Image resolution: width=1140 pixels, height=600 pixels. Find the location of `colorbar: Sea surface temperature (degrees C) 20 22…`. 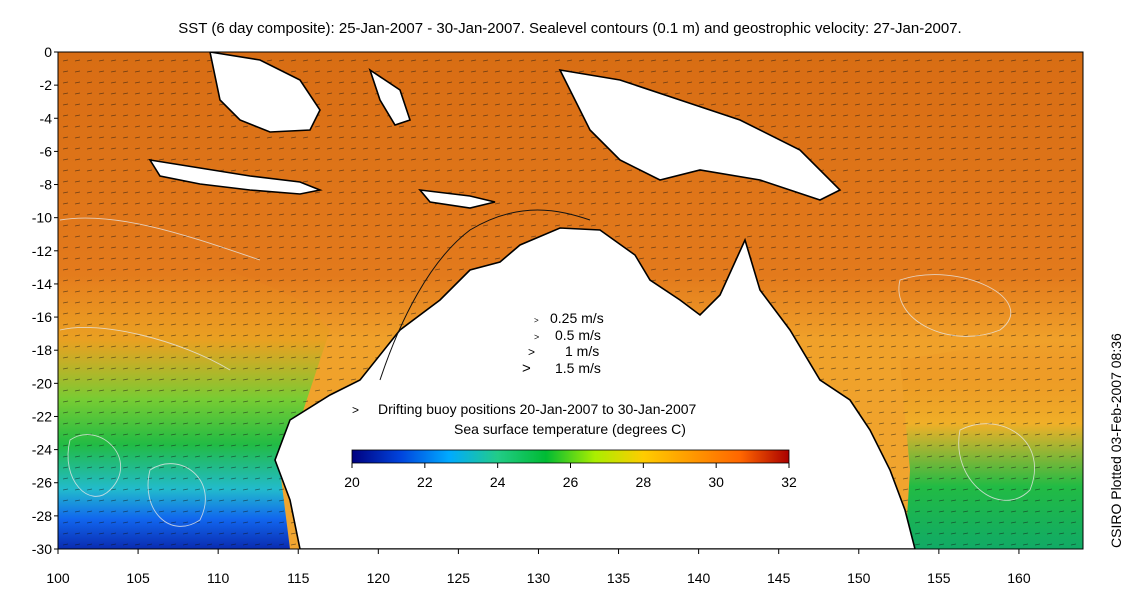

colorbar: Sea surface temperature (degrees C) 20 22… is located at coordinates (570, 455).